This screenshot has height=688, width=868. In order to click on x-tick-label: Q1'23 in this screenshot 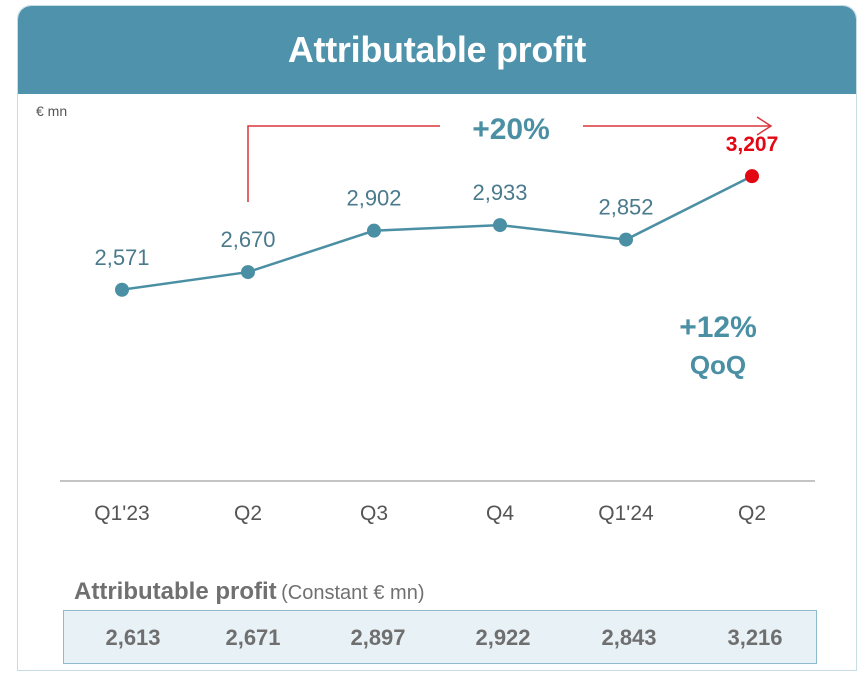, I will do `click(121, 513)`.